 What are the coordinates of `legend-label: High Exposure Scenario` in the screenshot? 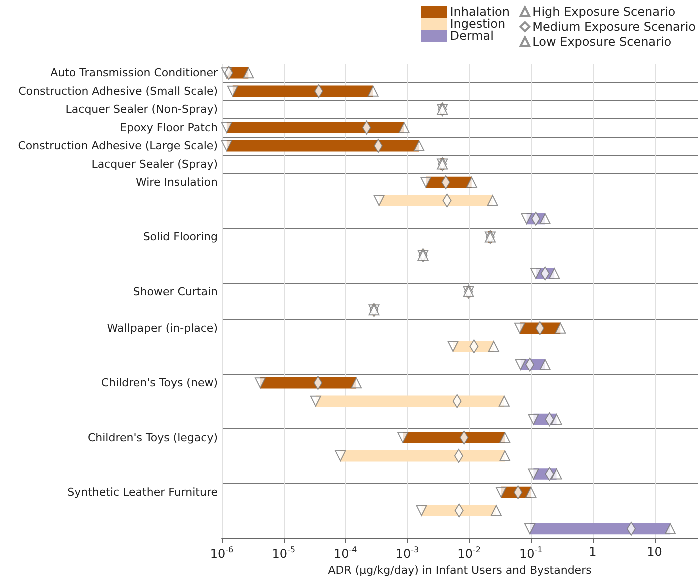 It's located at (604, 12).